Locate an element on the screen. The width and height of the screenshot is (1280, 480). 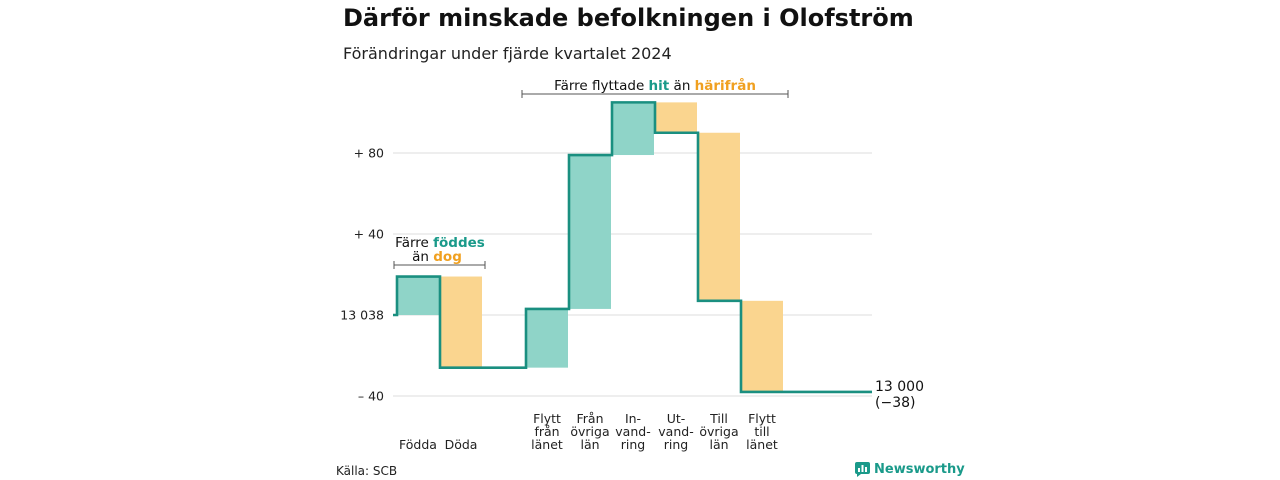
x-category-label: In- is located at coordinates (633, 418).